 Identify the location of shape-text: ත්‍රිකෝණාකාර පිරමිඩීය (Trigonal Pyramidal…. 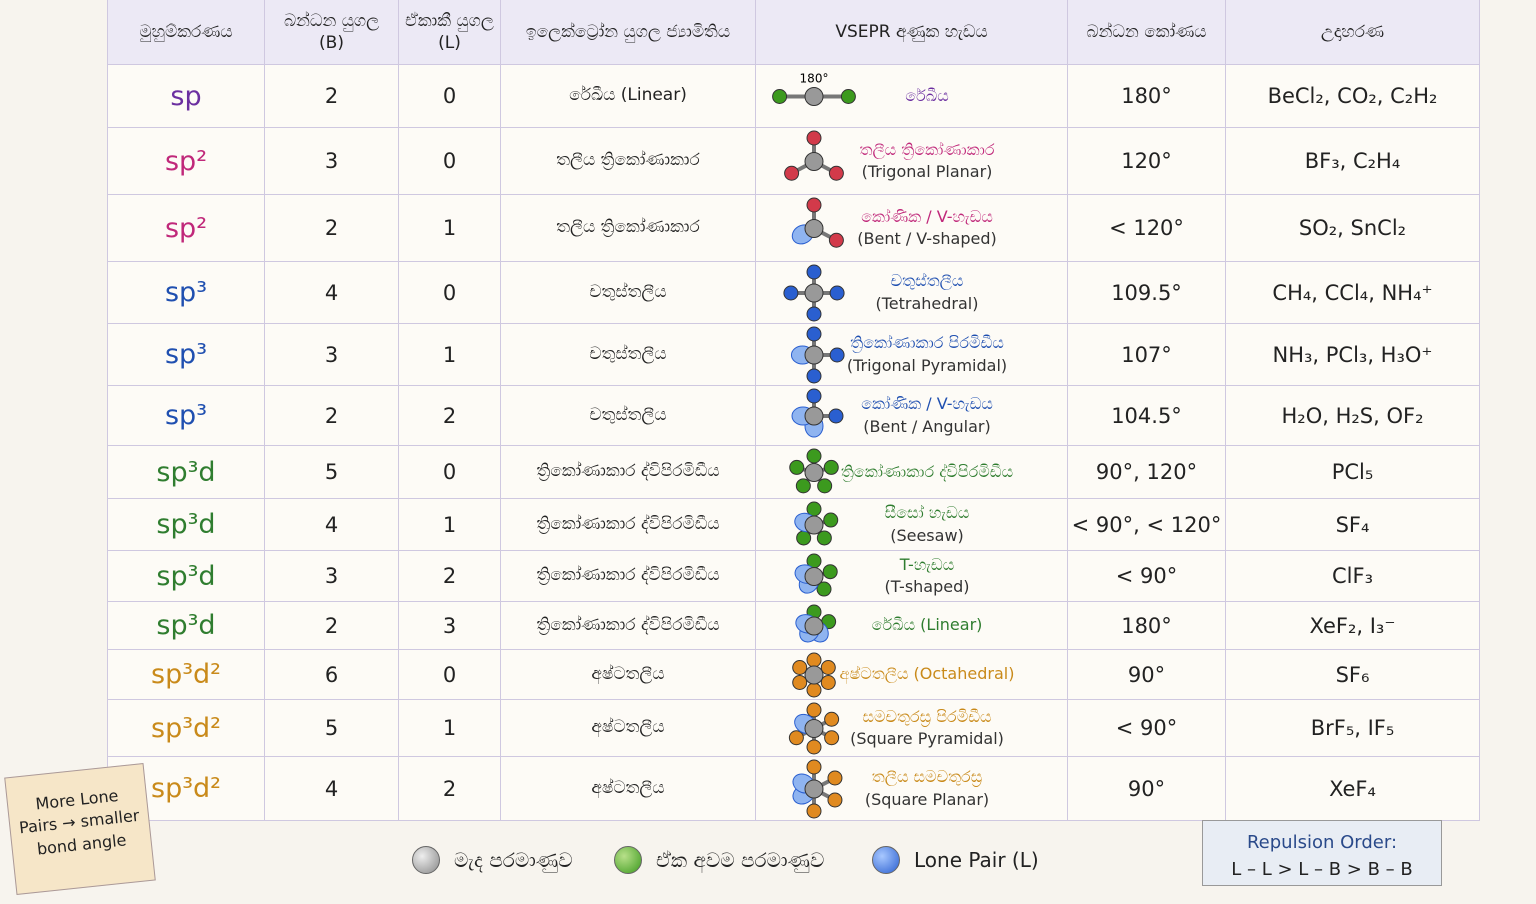
(927, 354).